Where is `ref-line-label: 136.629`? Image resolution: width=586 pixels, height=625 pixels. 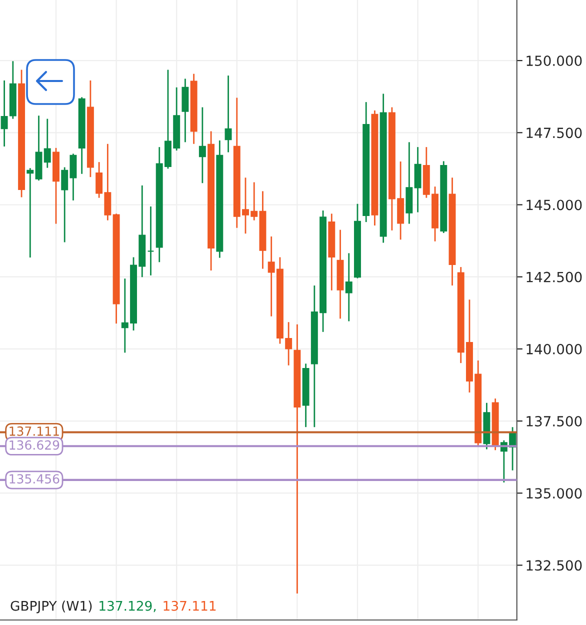 ref-line-label: 136.629 is located at coordinates (35, 445).